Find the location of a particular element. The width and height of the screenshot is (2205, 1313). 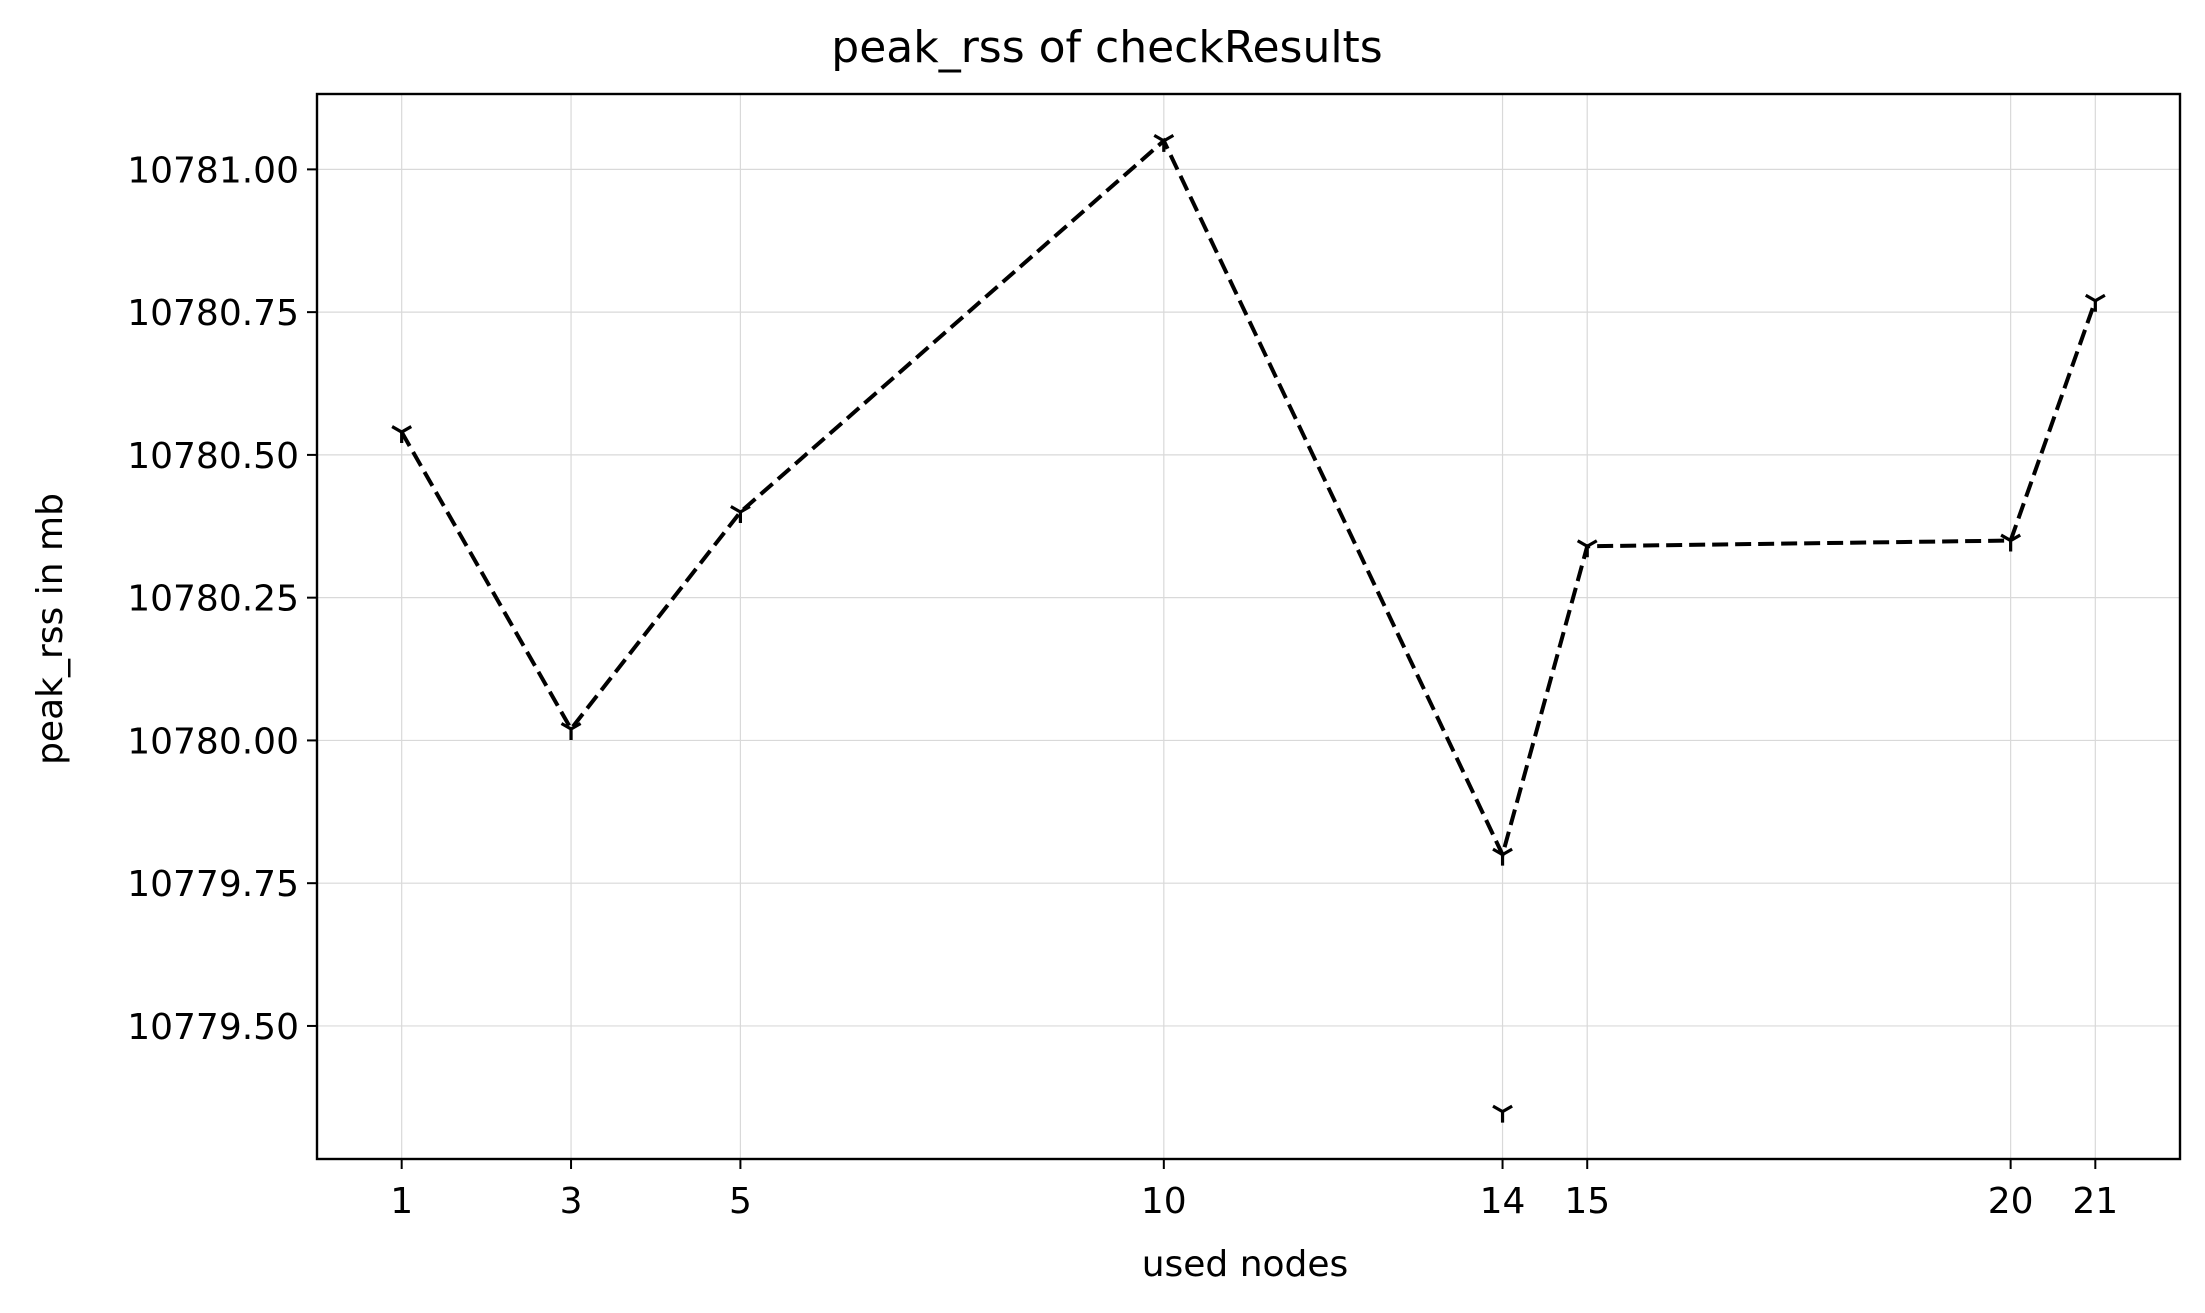

chart-title: peak_rss of checkResults is located at coordinates (1106, 47).